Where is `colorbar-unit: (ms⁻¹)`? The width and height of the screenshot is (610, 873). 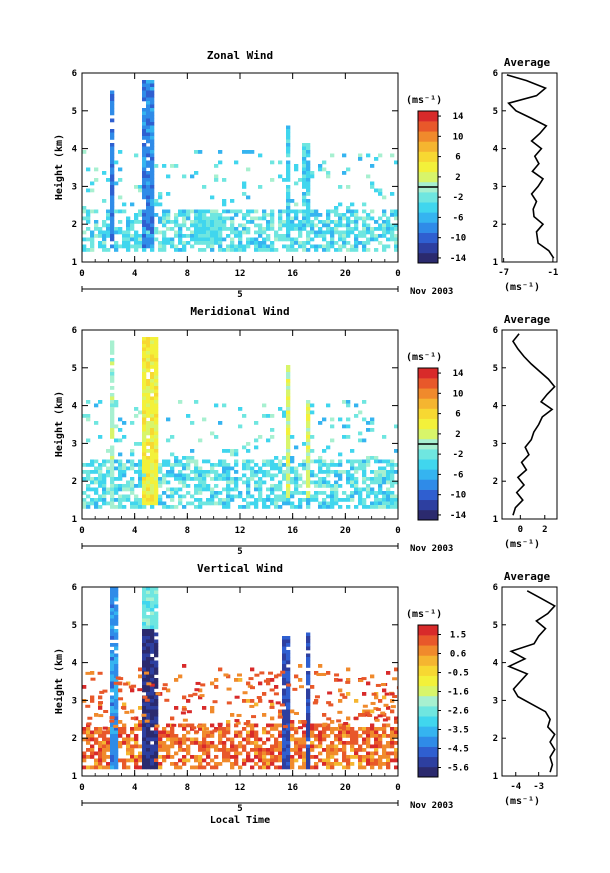 colorbar-unit: (ms⁻¹) is located at coordinates (424, 614).